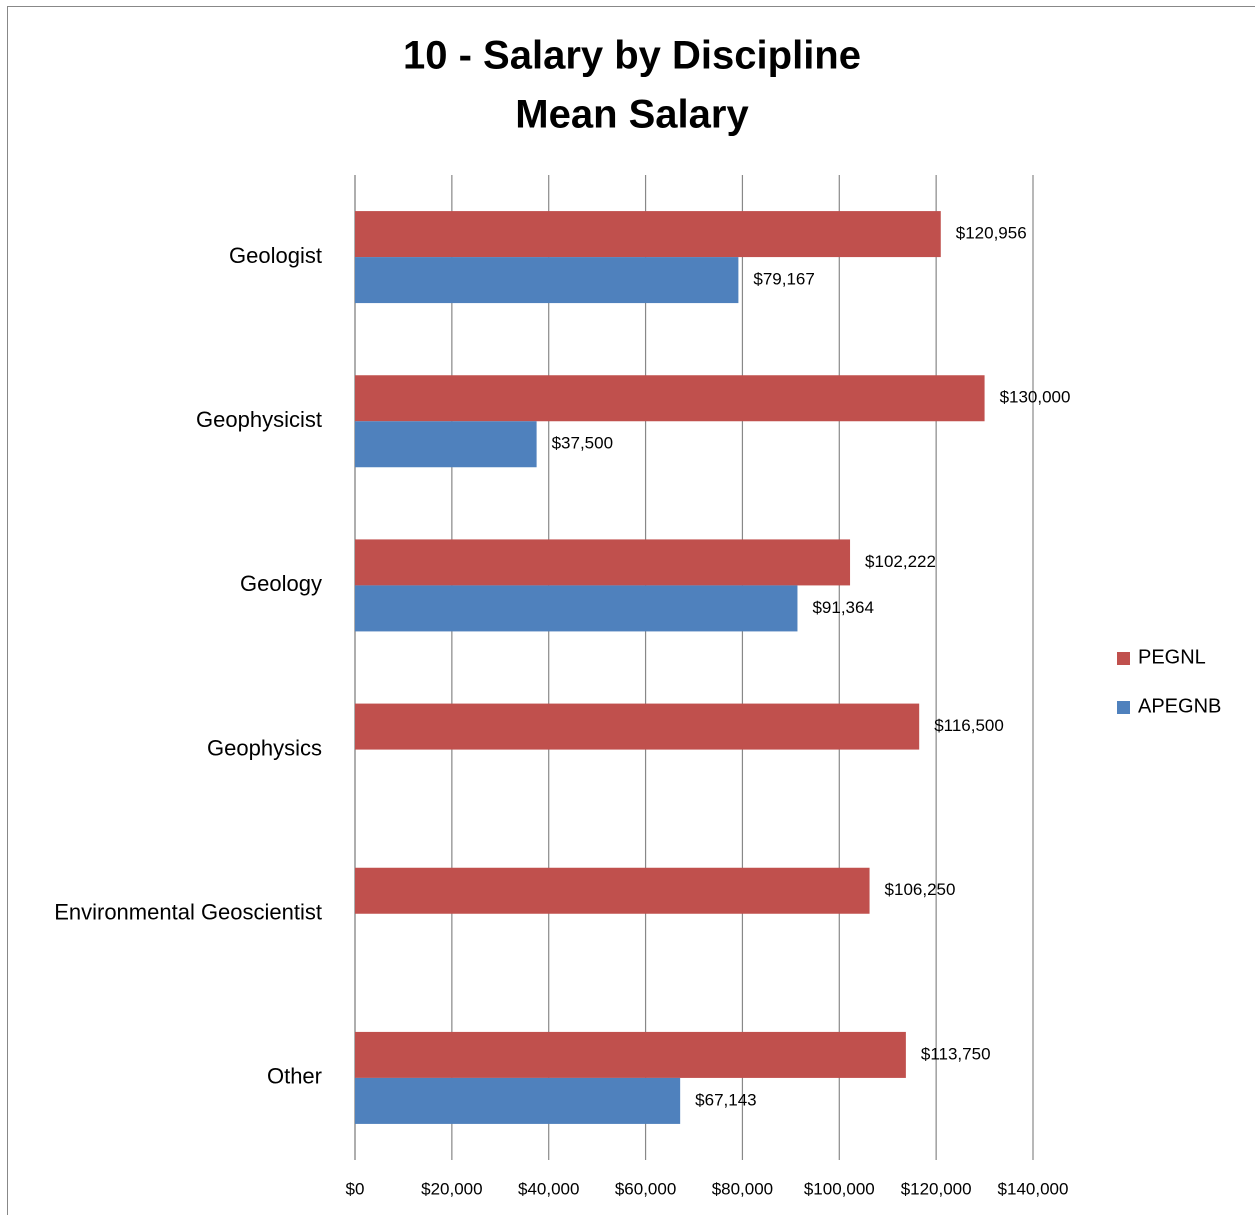 Image resolution: width=1255 pixels, height=1215 pixels. Describe the element at coordinates (1035, 397) in the screenshot. I see `data-label: $130,000` at that location.